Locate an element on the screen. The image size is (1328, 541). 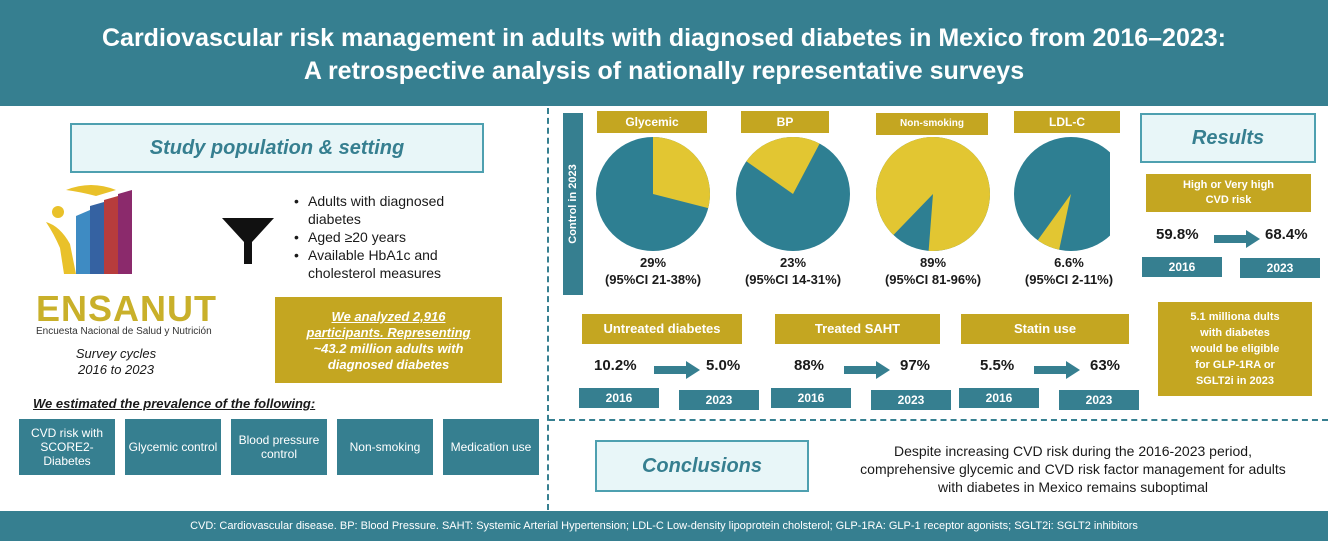
risk-label-line-2: CVD risk is located at coordinates (1228, 200).